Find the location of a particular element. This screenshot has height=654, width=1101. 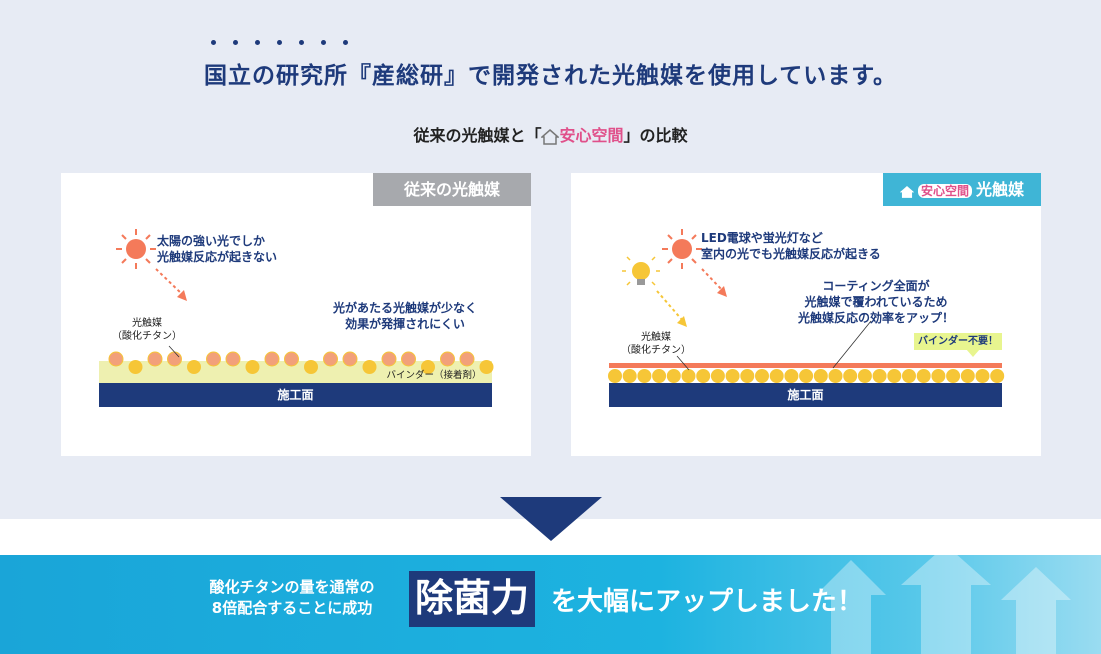

emphasis-dots is located at coordinates (281, 45).